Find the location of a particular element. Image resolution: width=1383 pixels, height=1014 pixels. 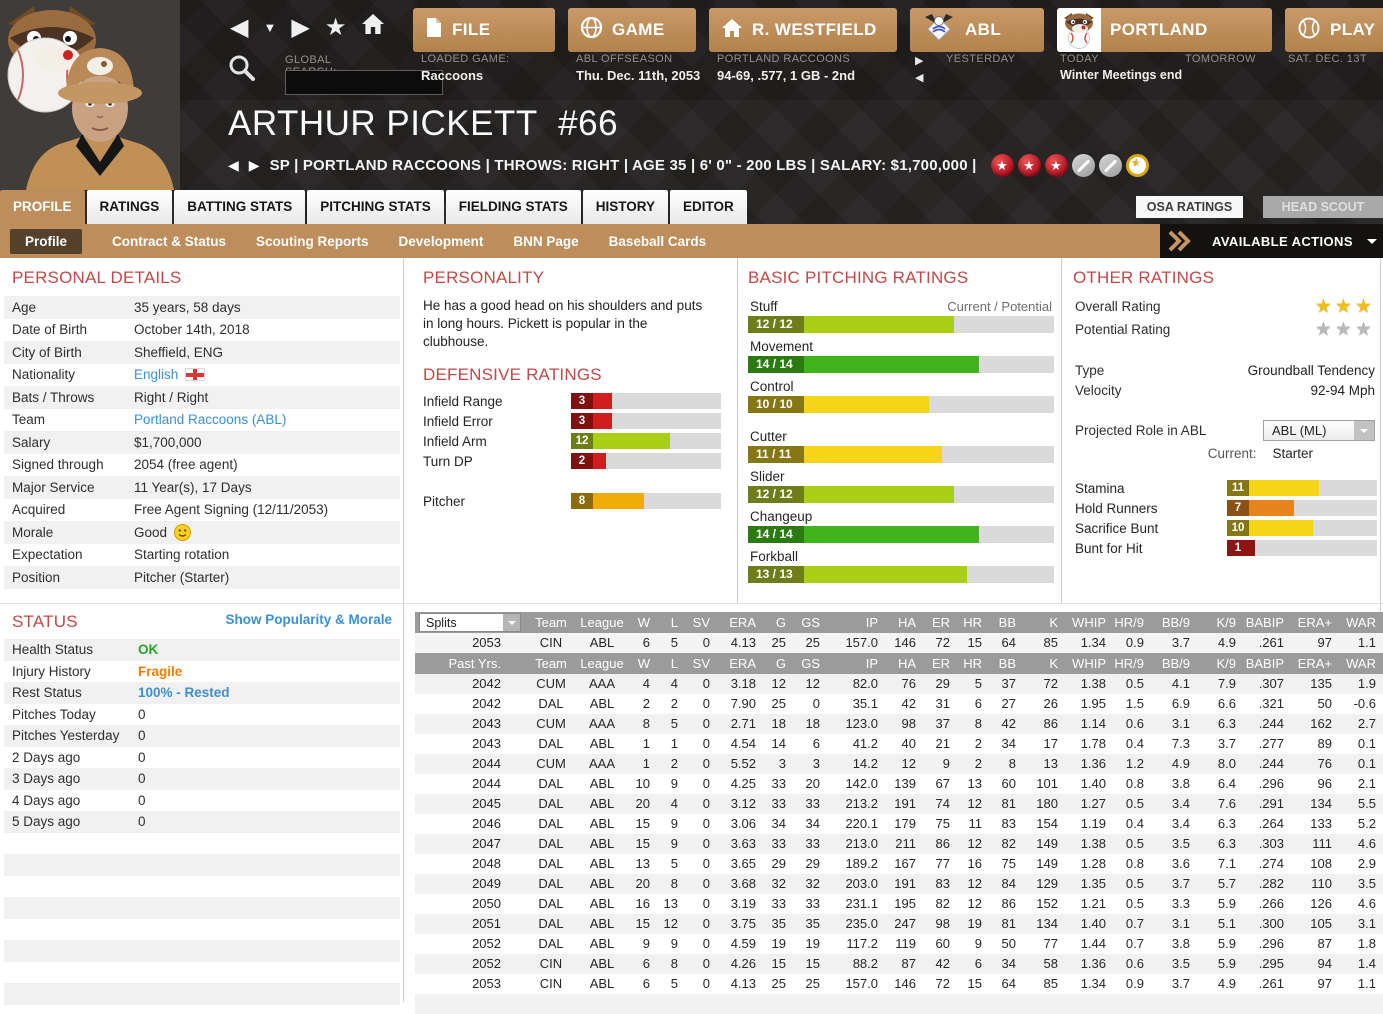

subtab-scouting-reports: Scouting Reports is located at coordinates (312, 241).